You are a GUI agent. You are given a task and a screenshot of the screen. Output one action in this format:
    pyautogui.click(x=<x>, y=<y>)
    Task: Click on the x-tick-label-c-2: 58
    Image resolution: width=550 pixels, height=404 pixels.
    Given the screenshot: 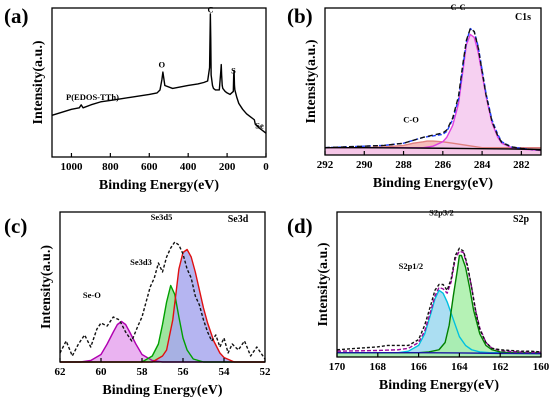 What is the action you would take?
    pyautogui.click(x=143, y=372)
    